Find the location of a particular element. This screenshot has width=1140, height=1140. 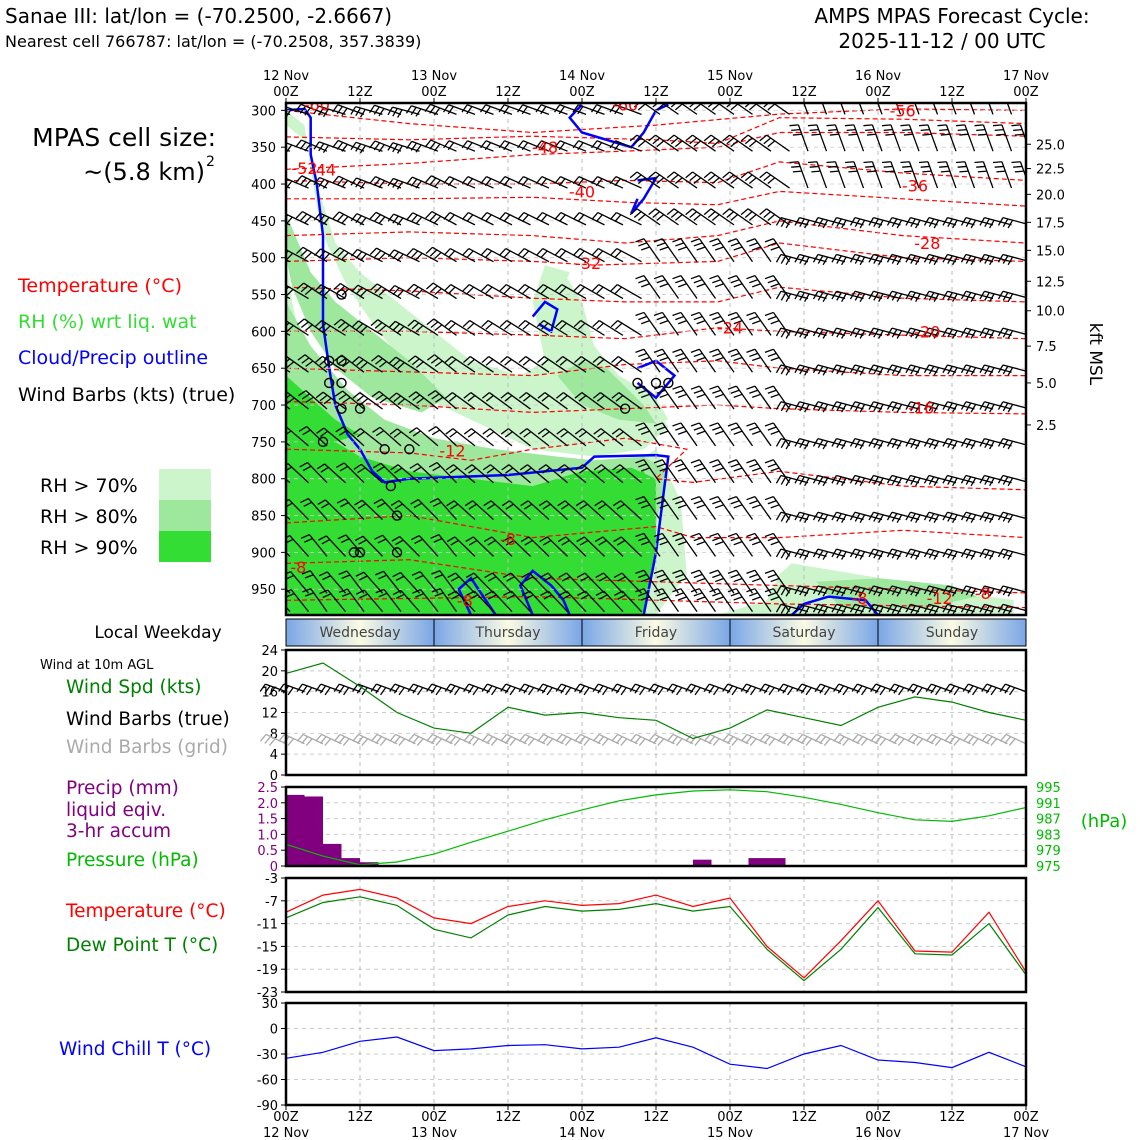

temperature-contour is located at coordinates (656, 333).